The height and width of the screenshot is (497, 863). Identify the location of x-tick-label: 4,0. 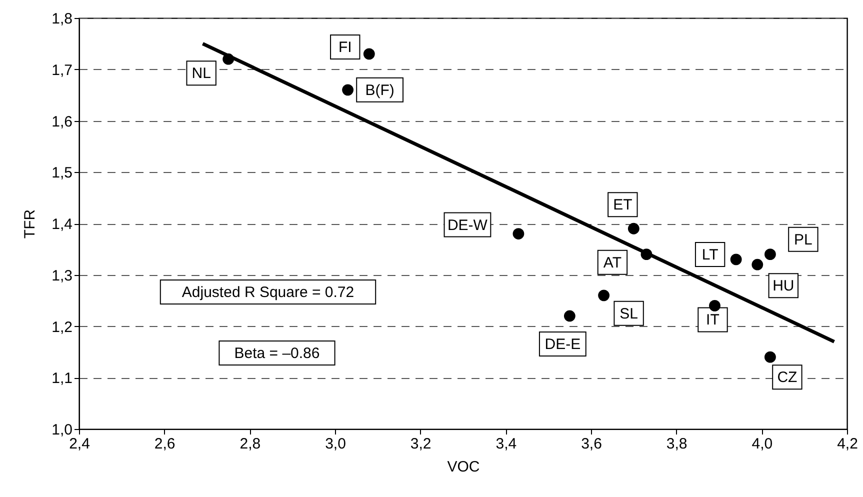
(762, 444).